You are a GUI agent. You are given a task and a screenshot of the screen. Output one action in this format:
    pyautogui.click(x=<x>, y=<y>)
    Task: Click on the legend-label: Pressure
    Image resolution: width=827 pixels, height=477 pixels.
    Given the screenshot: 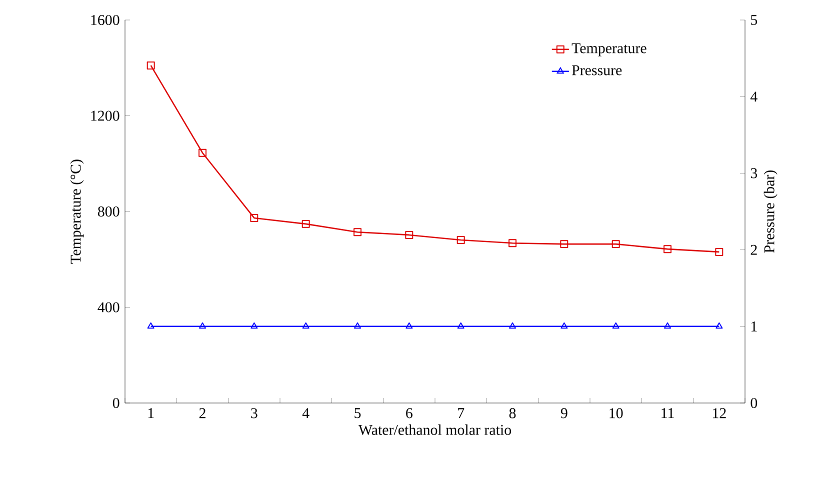 What is the action you would take?
    pyautogui.click(x=597, y=70)
    